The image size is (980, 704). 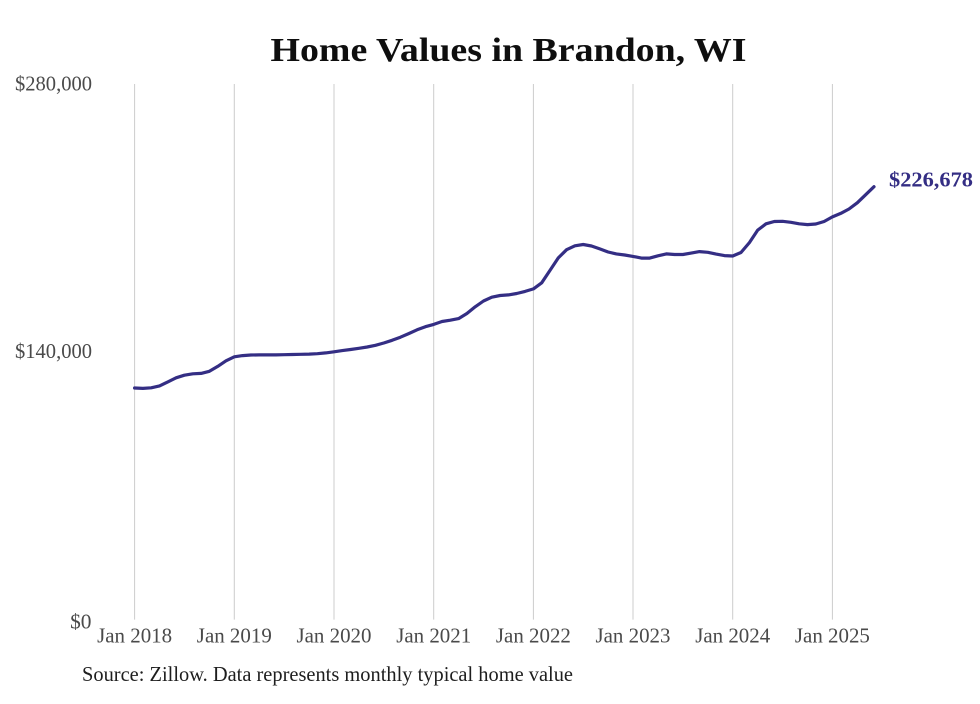 What do you see at coordinates (533, 635) in the screenshot?
I see `svg-text: Jan 2022` at bounding box center [533, 635].